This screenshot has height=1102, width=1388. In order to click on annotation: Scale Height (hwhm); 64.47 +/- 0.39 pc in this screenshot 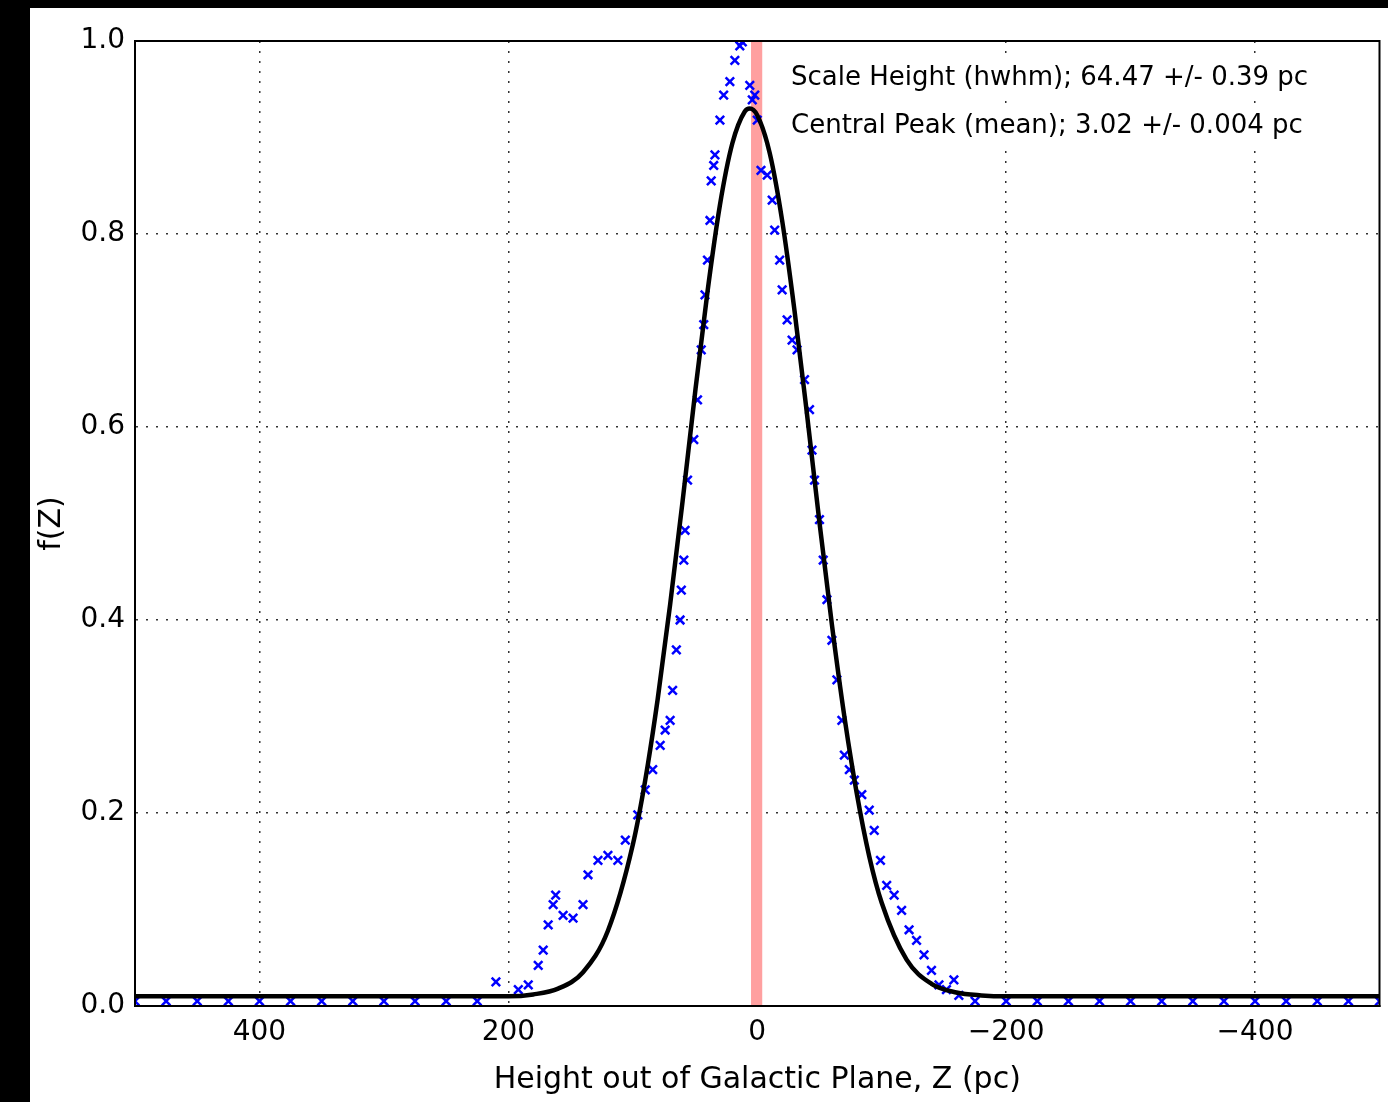, I will do `click(1050, 75)`.